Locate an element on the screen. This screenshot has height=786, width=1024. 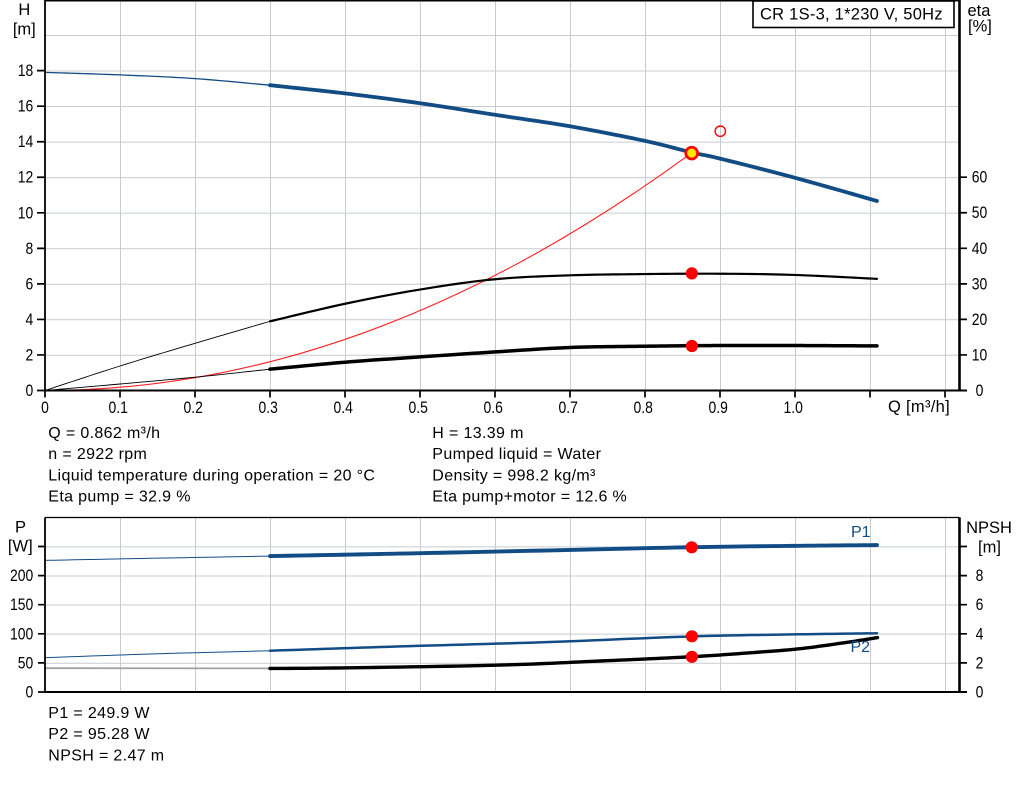
svg-text: 14 is located at coordinates (26, 142).